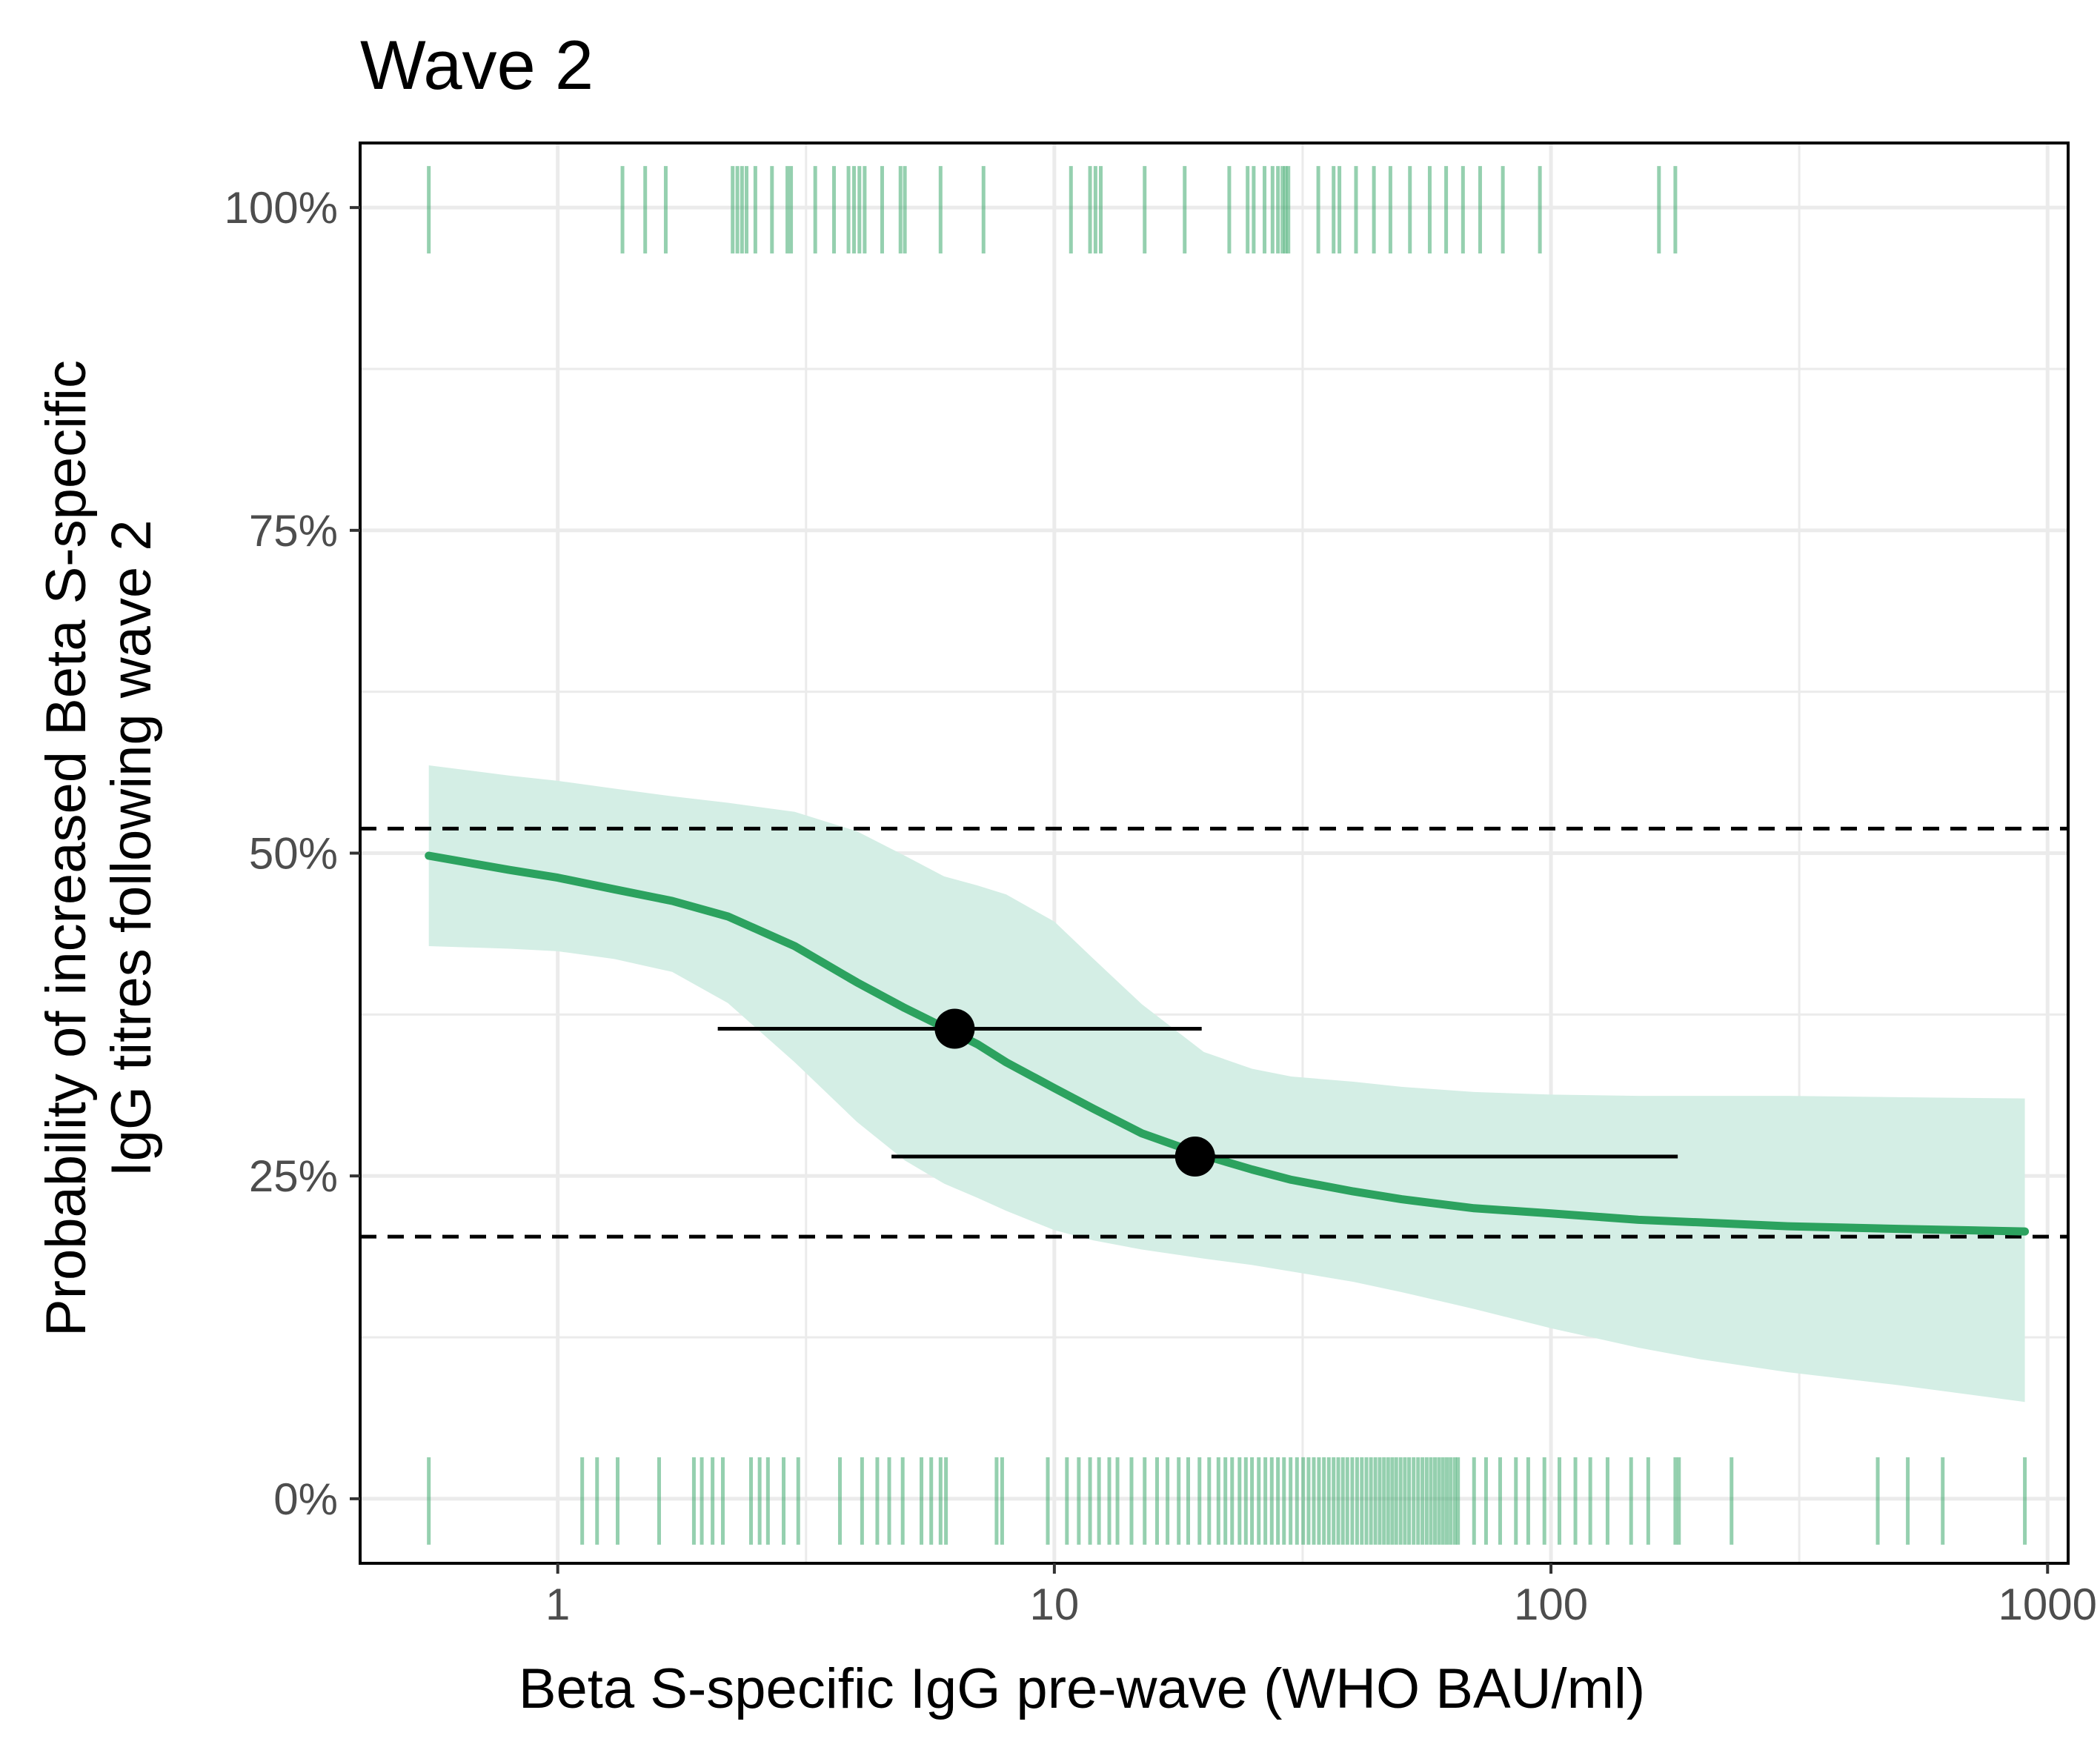  I want to click on y-tick-label: 50%, so click(293, 854).